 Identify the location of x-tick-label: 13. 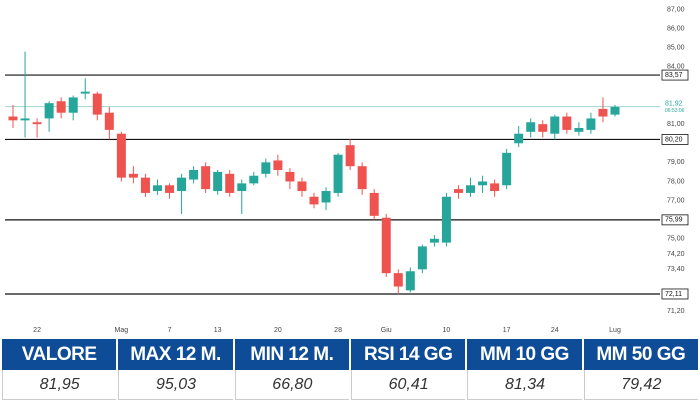
(218, 330).